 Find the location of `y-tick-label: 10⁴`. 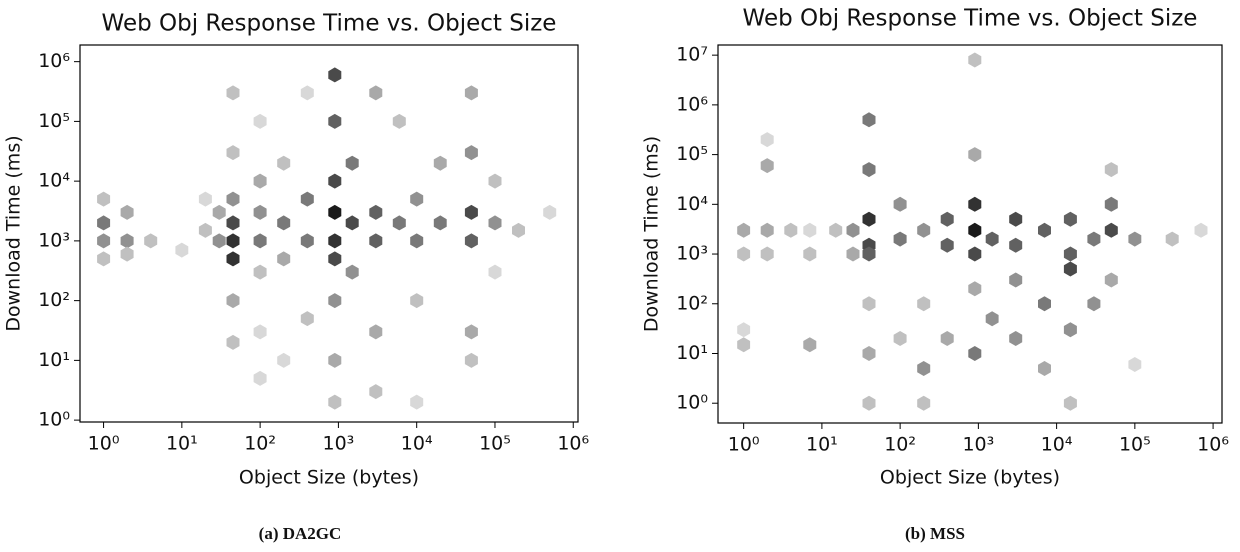

y-tick-label: 10⁴ is located at coordinates (692, 204).